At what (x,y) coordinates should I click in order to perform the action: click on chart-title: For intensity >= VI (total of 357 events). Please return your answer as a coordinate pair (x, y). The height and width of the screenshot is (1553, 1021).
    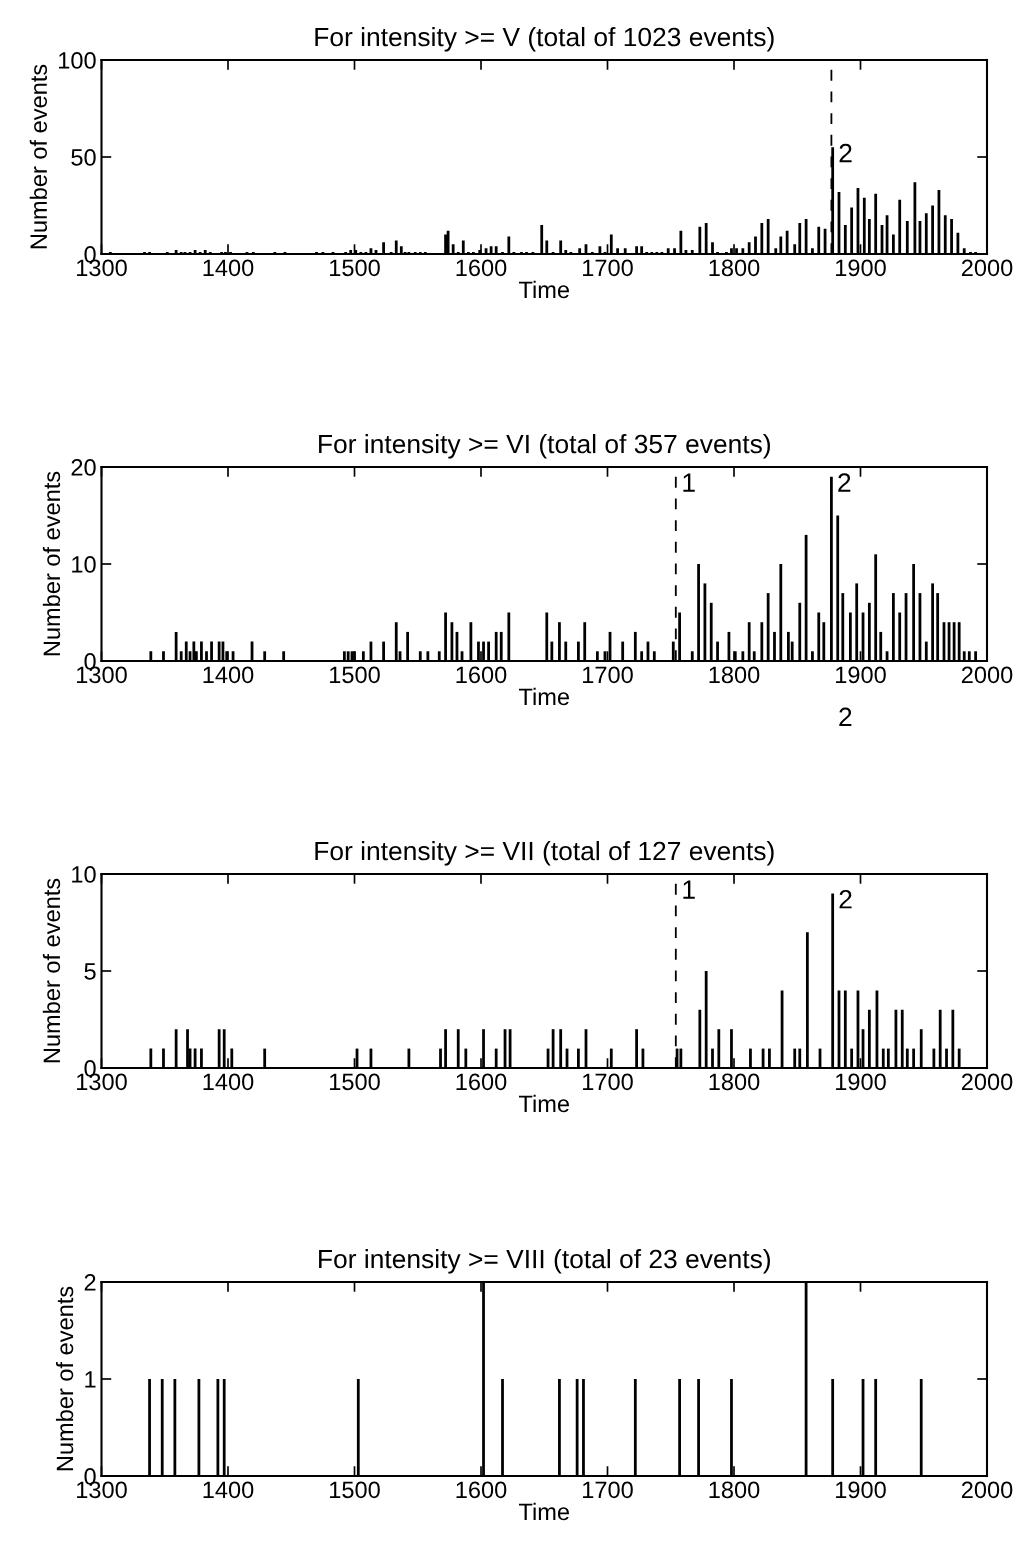
    Looking at the image, I should click on (544, 446).